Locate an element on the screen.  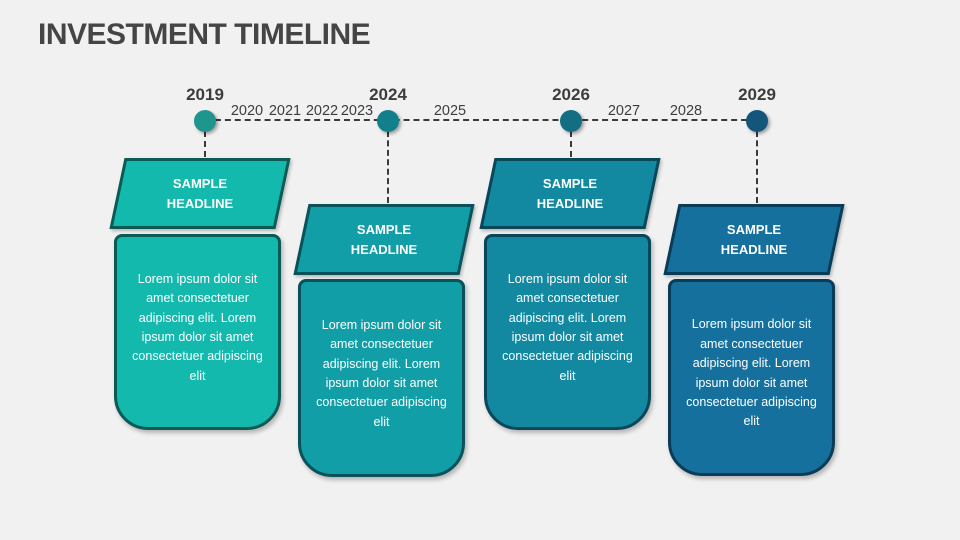
year-label-major: 2029 is located at coordinates (757, 94).